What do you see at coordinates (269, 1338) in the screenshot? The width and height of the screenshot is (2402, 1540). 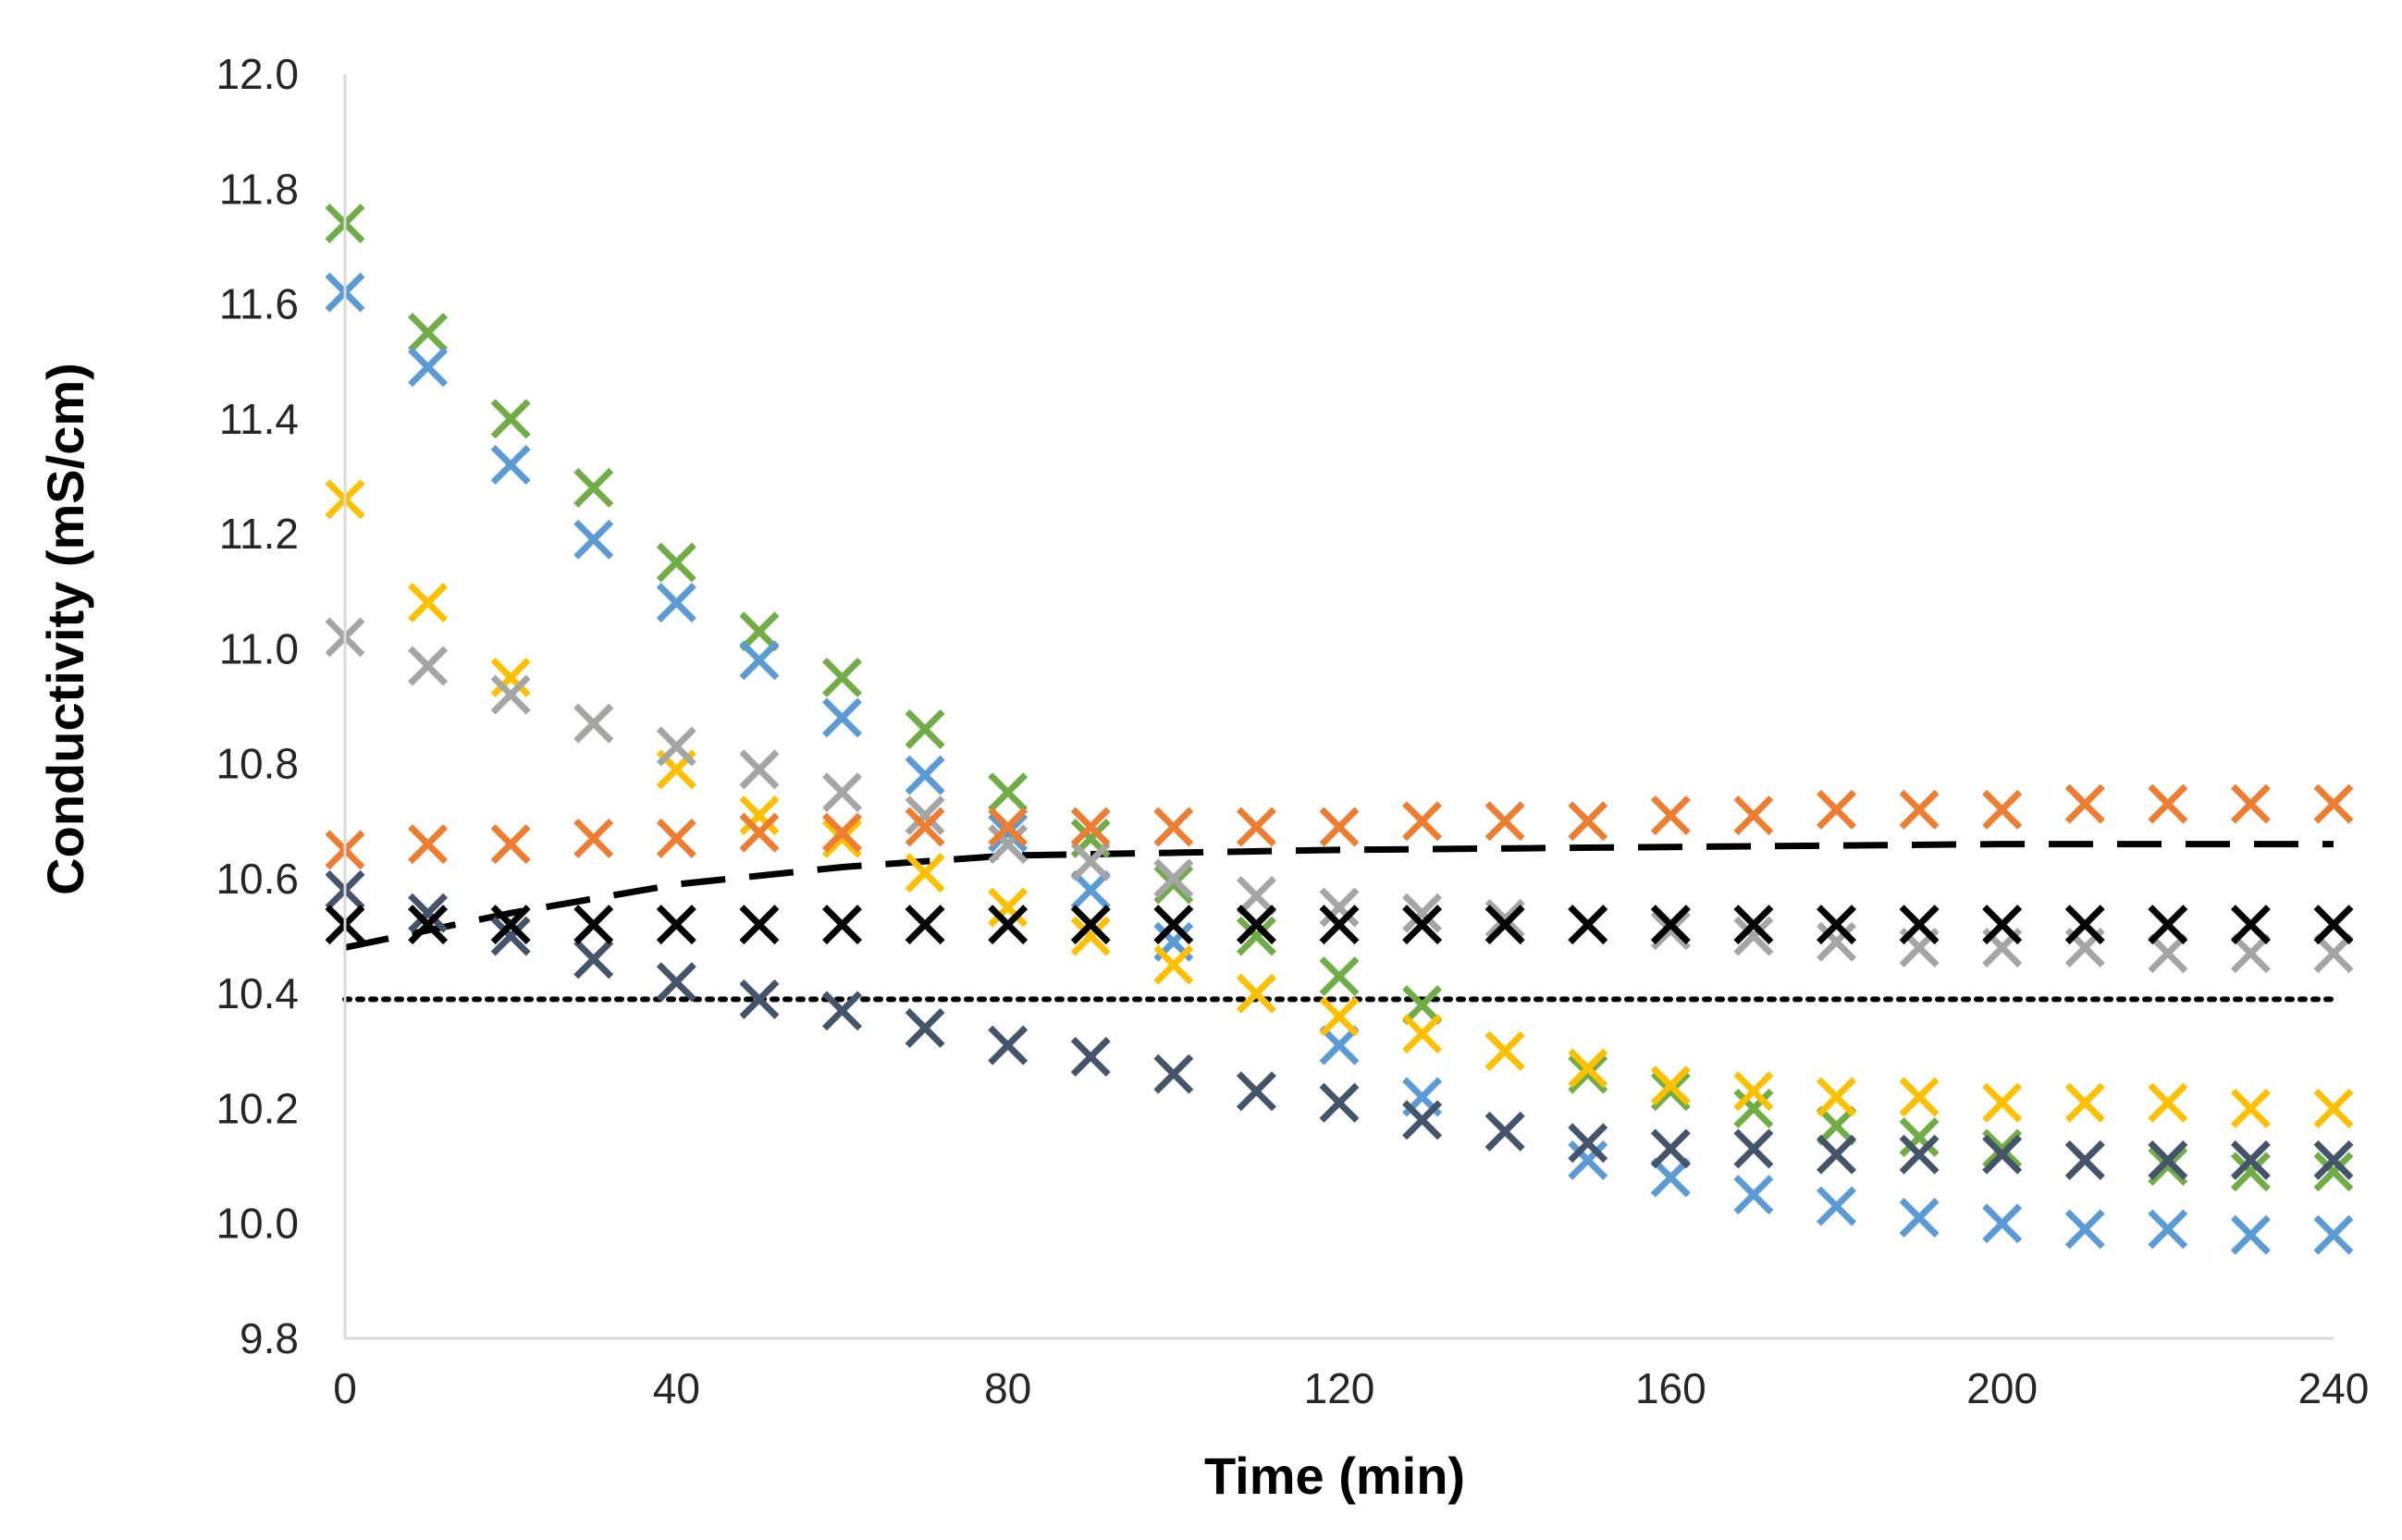 I see `y-tick-label: 9.8` at bounding box center [269, 1338].